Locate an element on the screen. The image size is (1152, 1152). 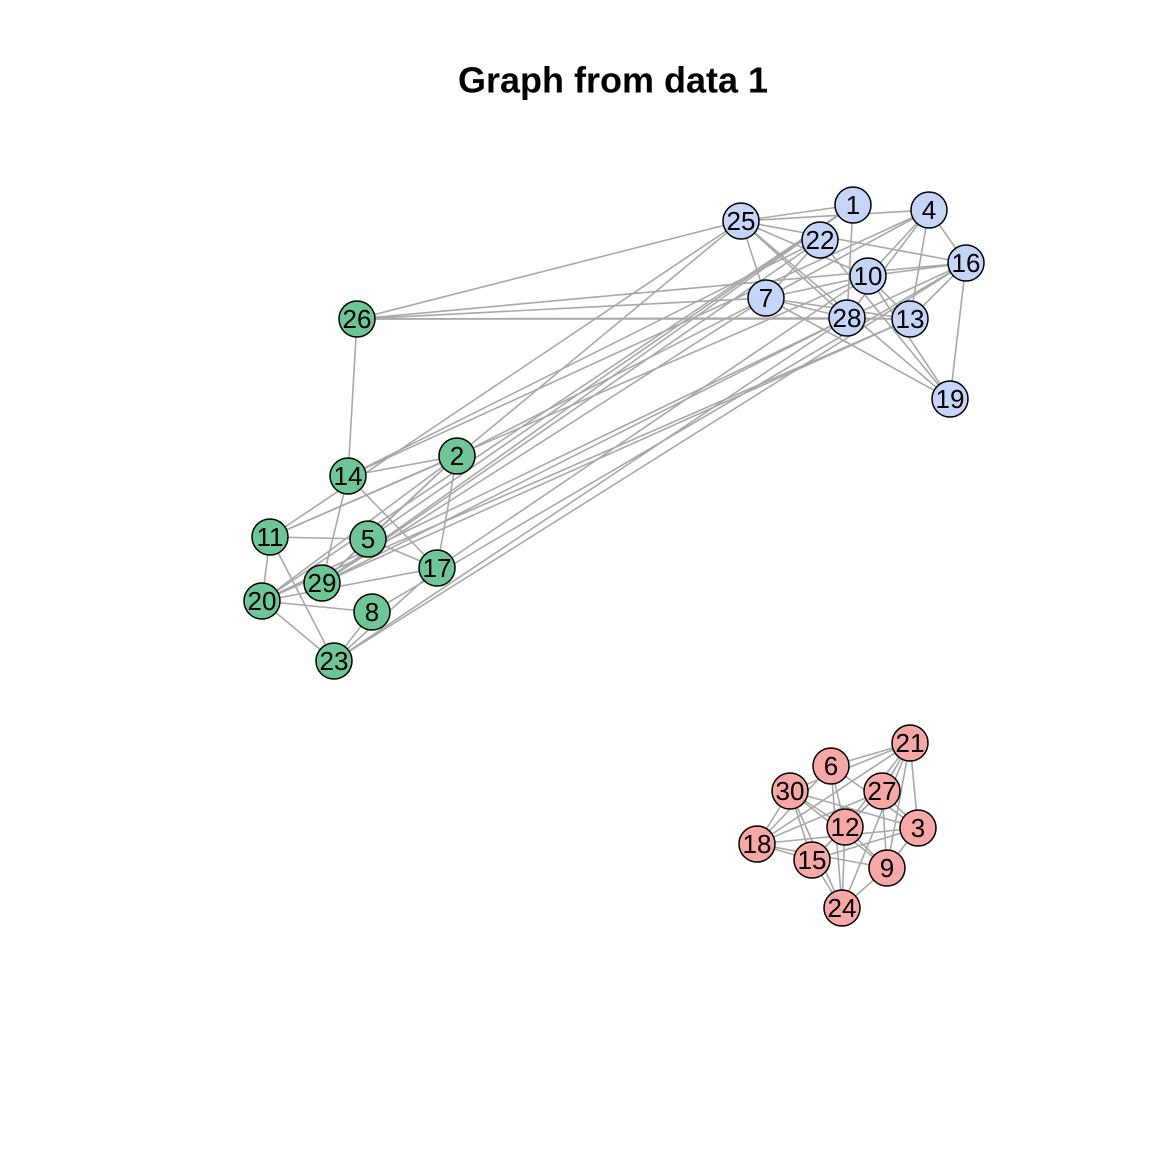
node-label: 16 is located at coordinates (966, 263).